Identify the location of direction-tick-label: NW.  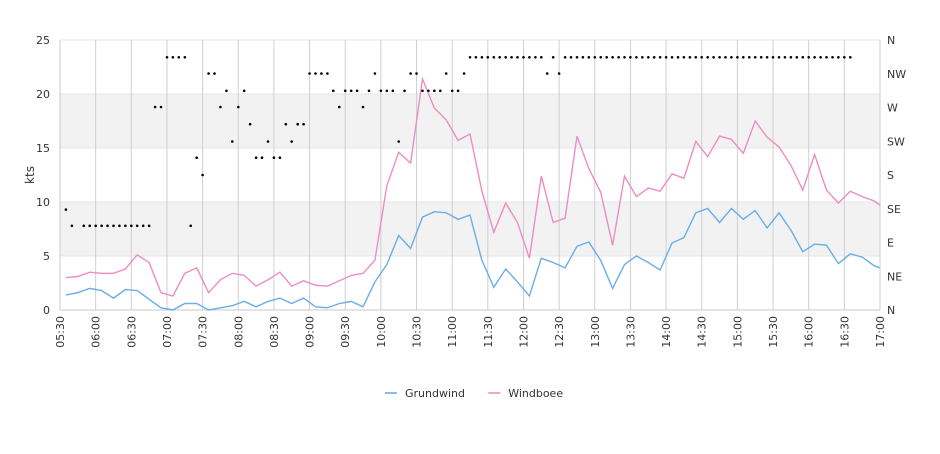
(896, 74).